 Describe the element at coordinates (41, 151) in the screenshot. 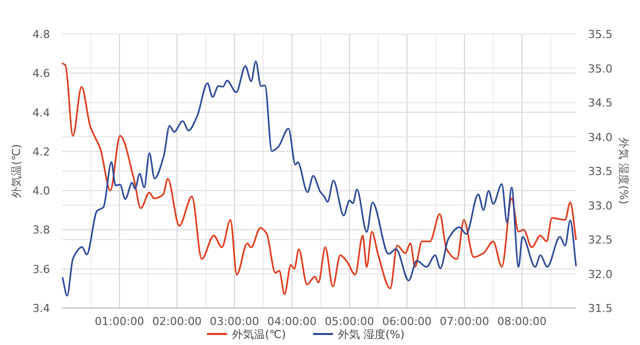

I see `y-tick-label: 4.2` at that location.